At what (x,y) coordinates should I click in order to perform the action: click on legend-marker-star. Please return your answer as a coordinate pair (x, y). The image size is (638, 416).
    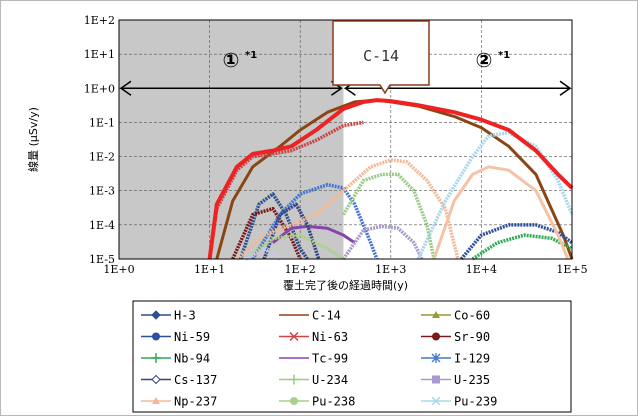
    Looking at the image, I should click on (436, 358).